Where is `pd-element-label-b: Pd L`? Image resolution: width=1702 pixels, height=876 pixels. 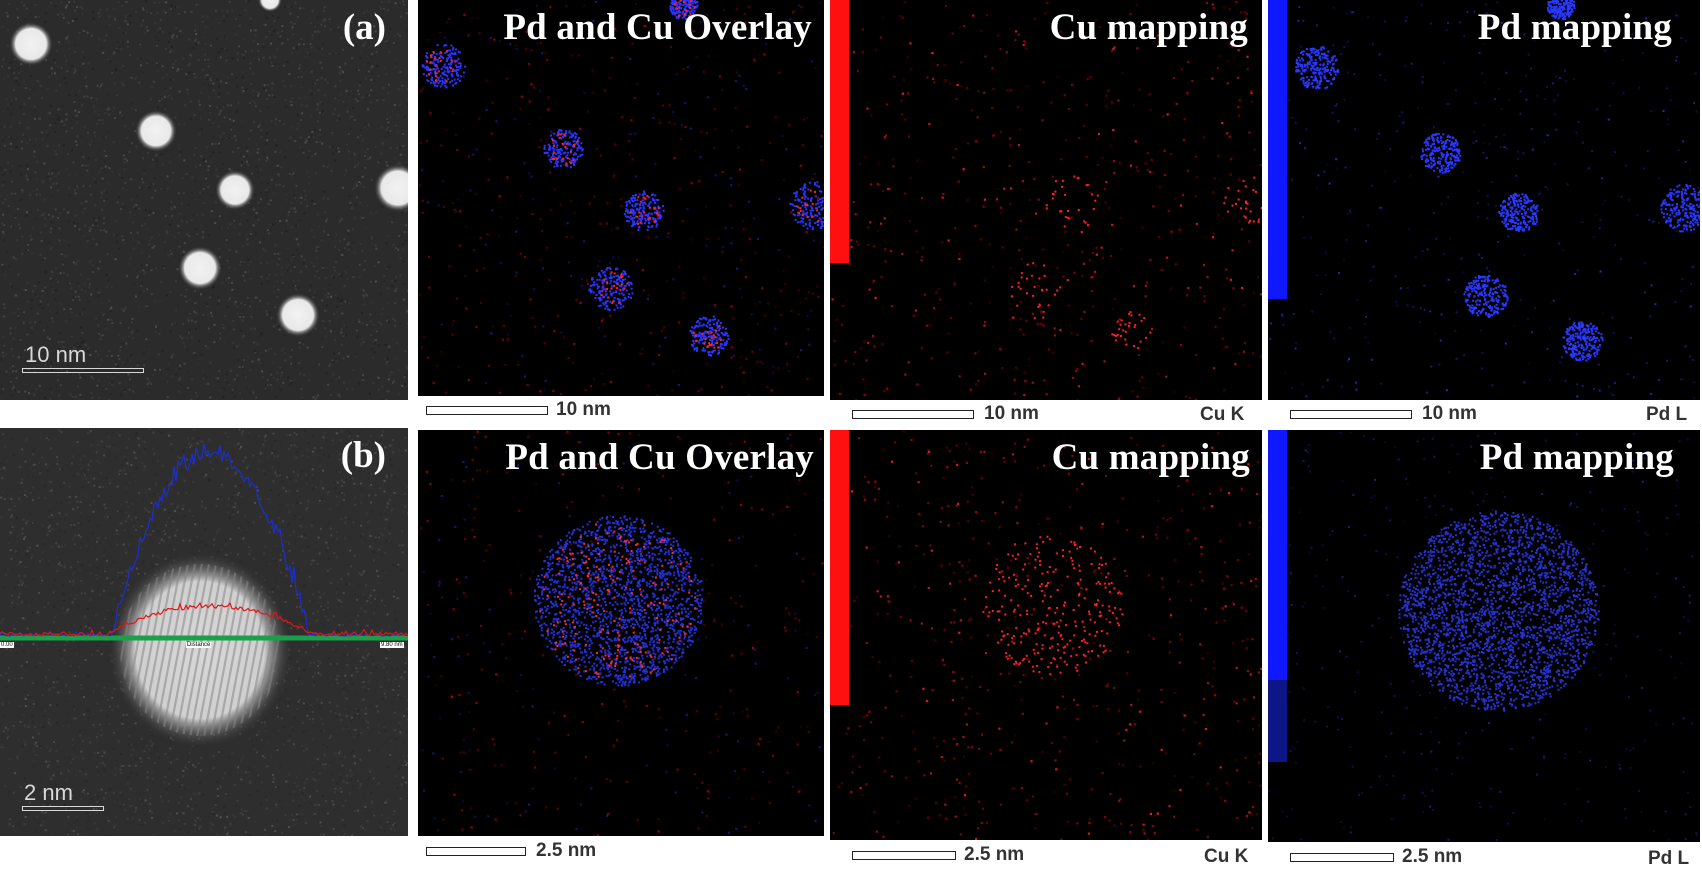
pd-element-label-b: Pd L is located at coordinates (1669, 858).